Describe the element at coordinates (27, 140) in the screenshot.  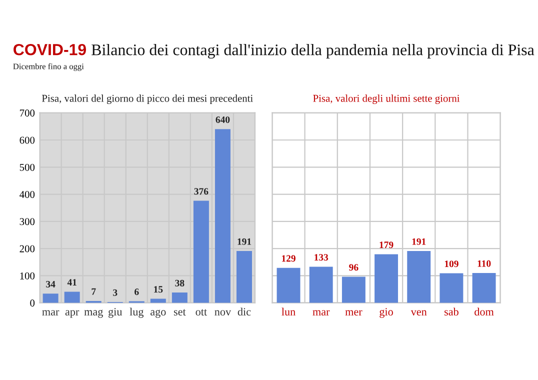
I see `y-tick-label: 600` at that location.